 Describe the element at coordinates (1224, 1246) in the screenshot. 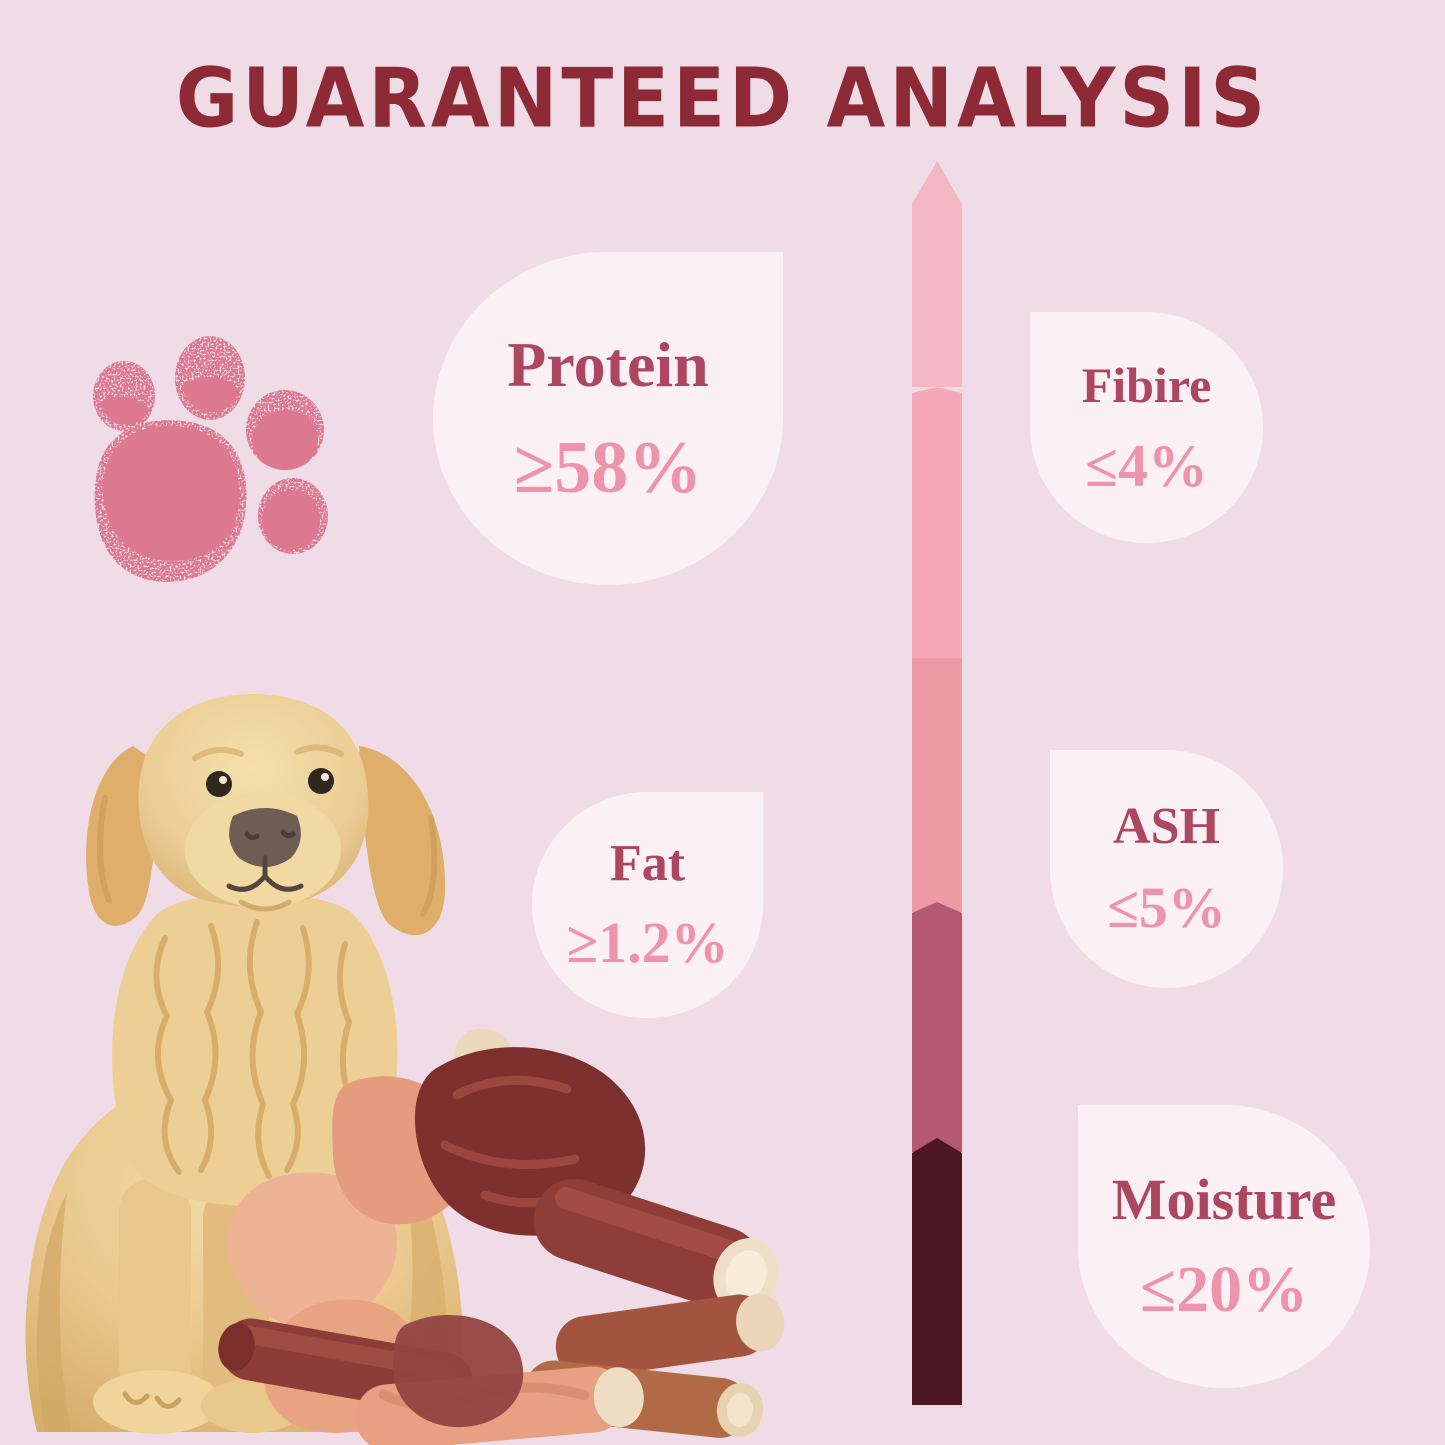

I see `nutrient-card-moisture: Moisture ≤20%` at that location.